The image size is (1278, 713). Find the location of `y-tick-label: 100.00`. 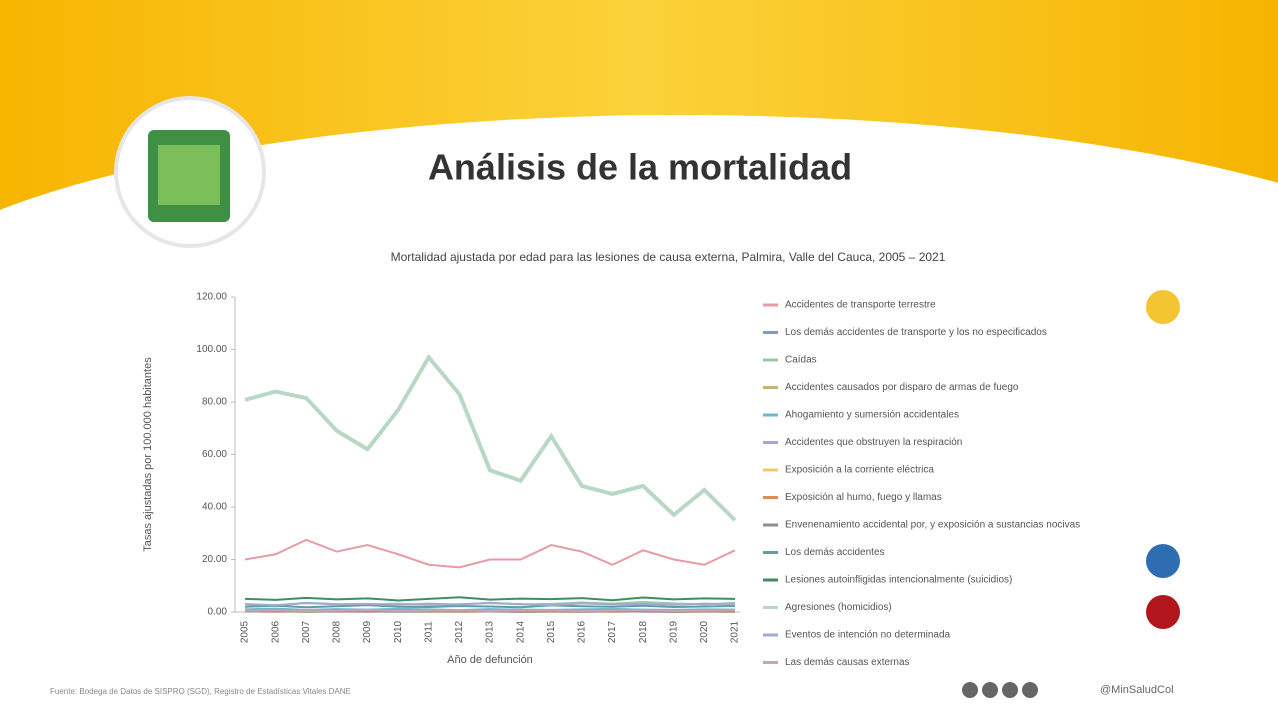

y-tick-label: 100.00 is located at coordinates (211, 349).